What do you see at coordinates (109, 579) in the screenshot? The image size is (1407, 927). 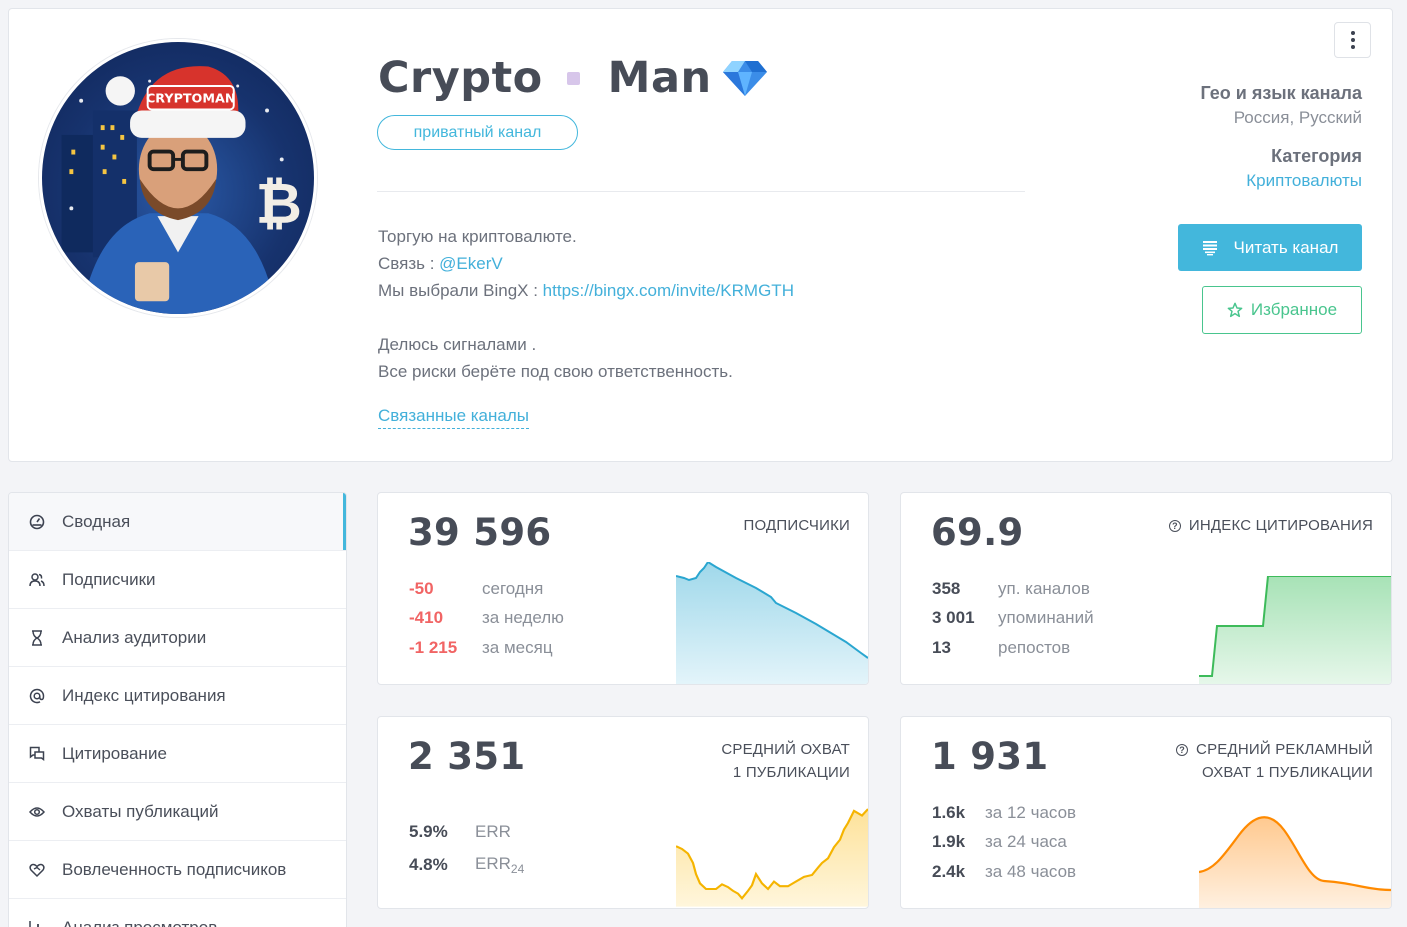 I see `sidebar-item-label: Подписчики` at bounding box center [109, 579].